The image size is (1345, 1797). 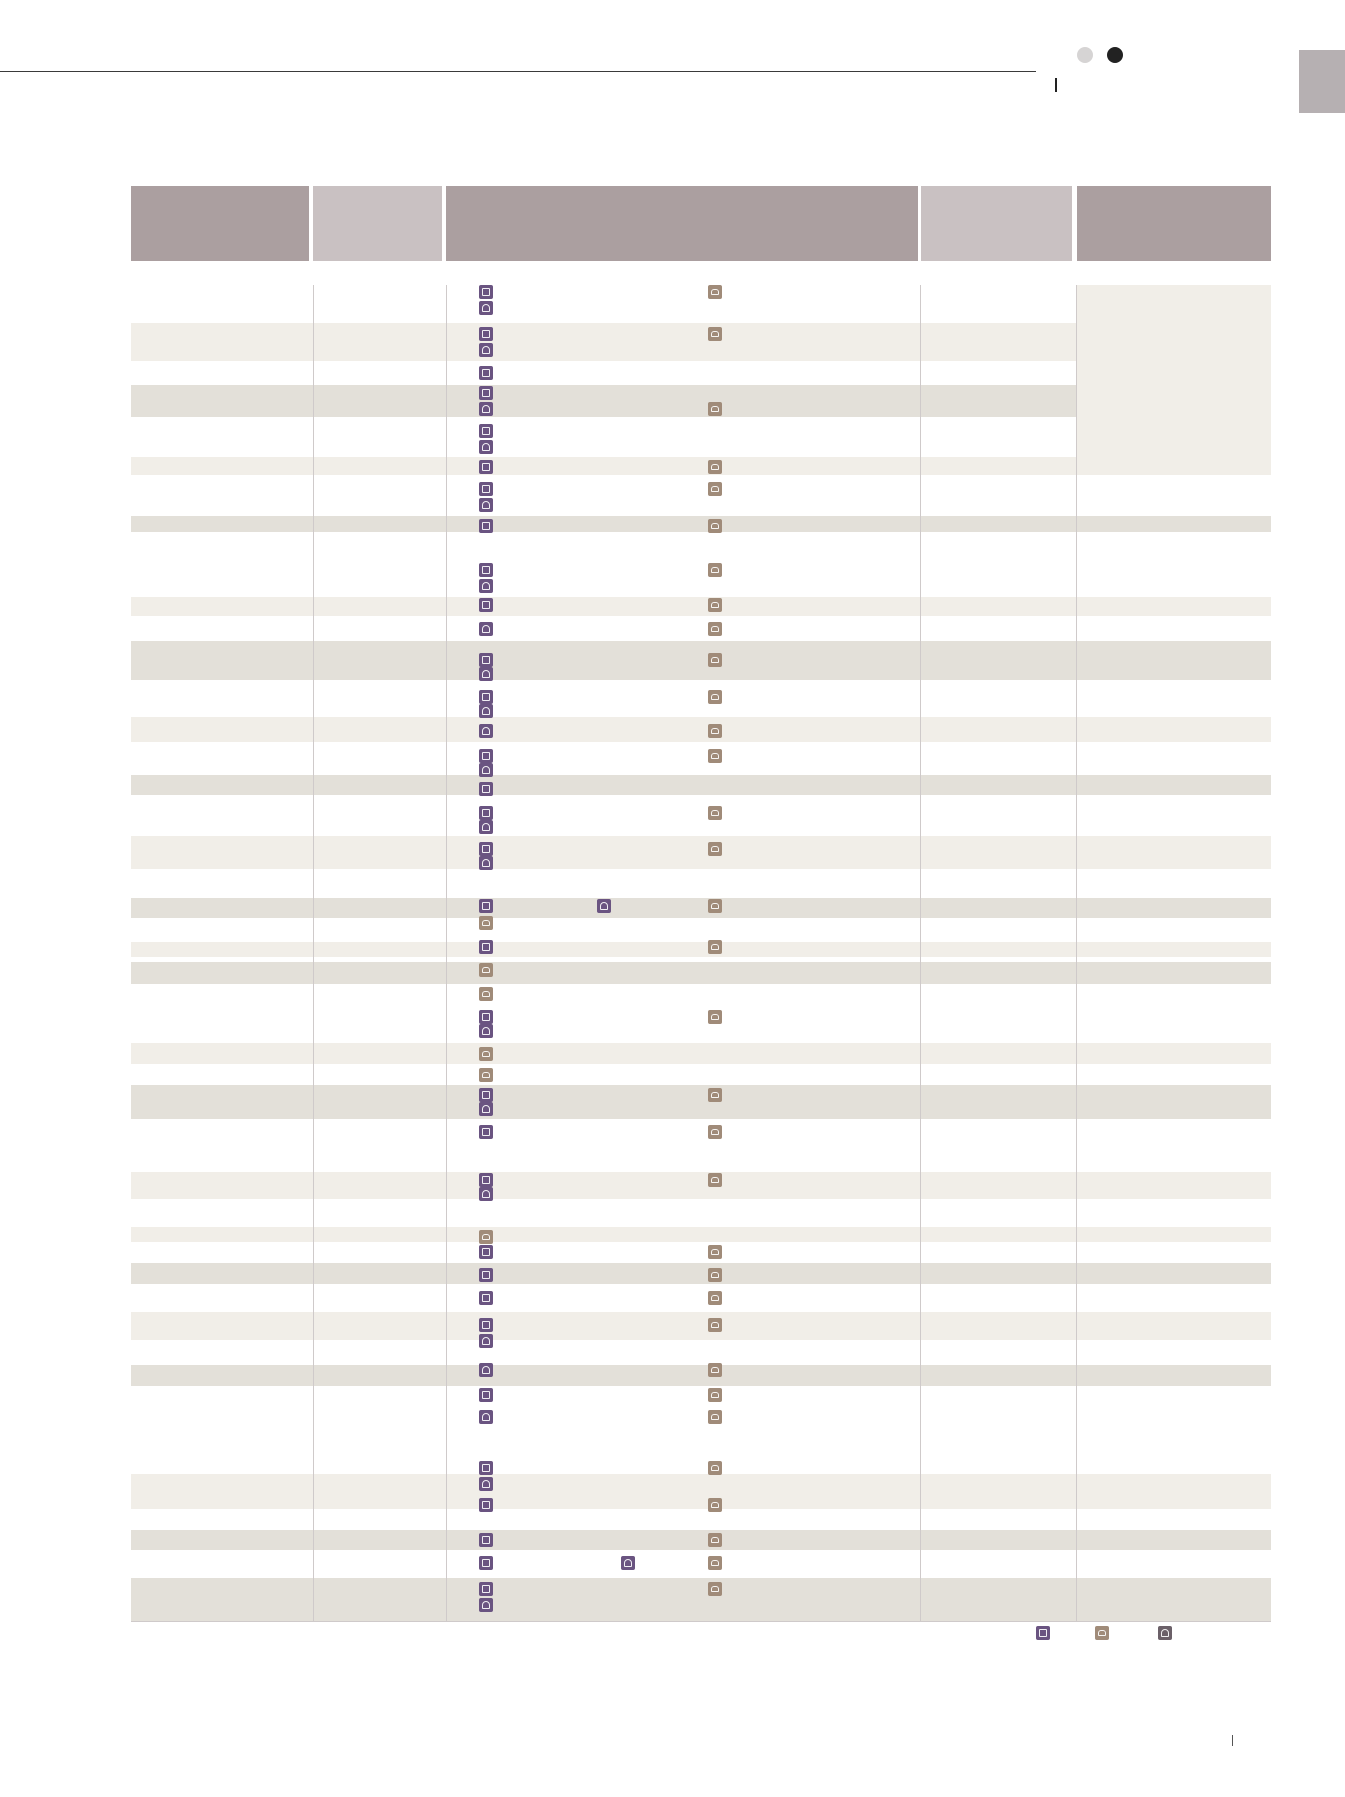 I want to click on table-bottom-rule, so click(x=701, y=1621).